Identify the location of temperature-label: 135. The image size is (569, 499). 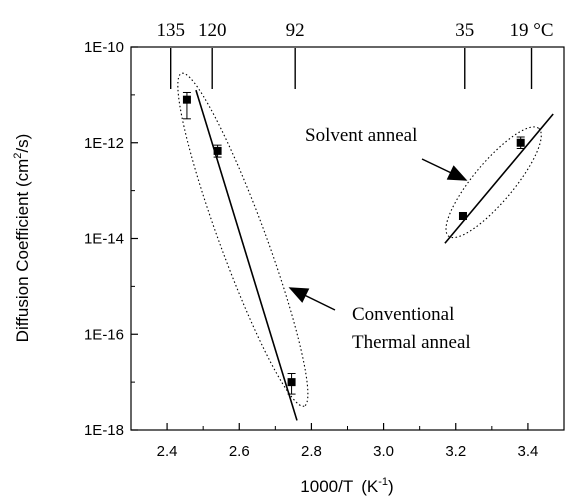
(170, 30).